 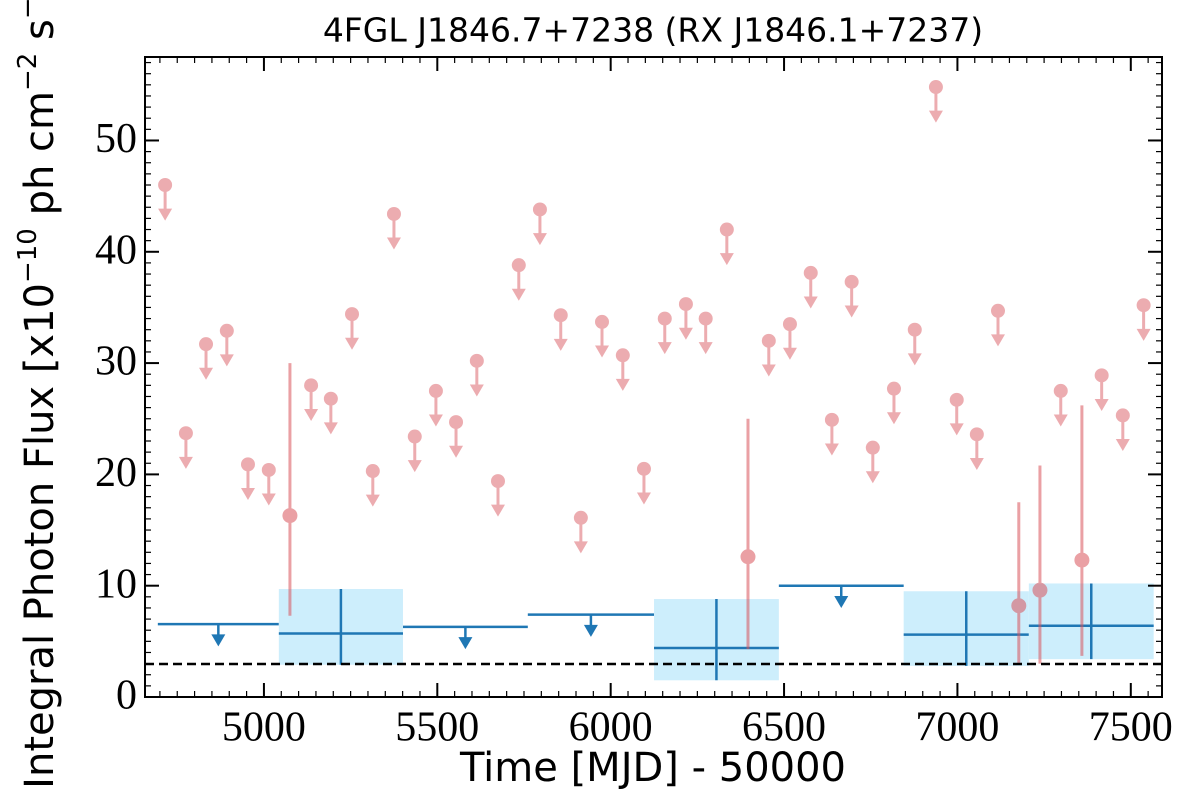 I want to click on chart-title: 4FGL J1846.7+7238 (RX J1846.1+7237), so click(x=653, y=30).